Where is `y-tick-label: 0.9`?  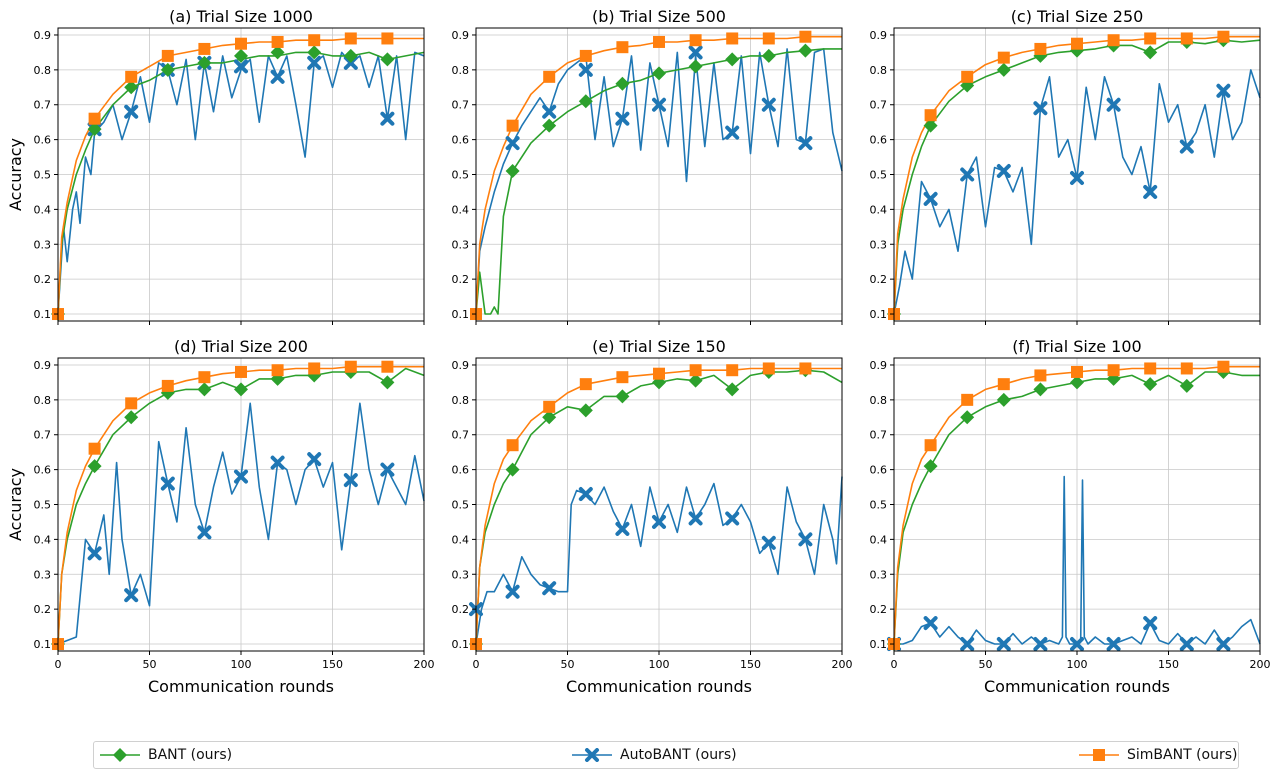 y-tick-label: 0.9 is located at coordinates (461, 35).